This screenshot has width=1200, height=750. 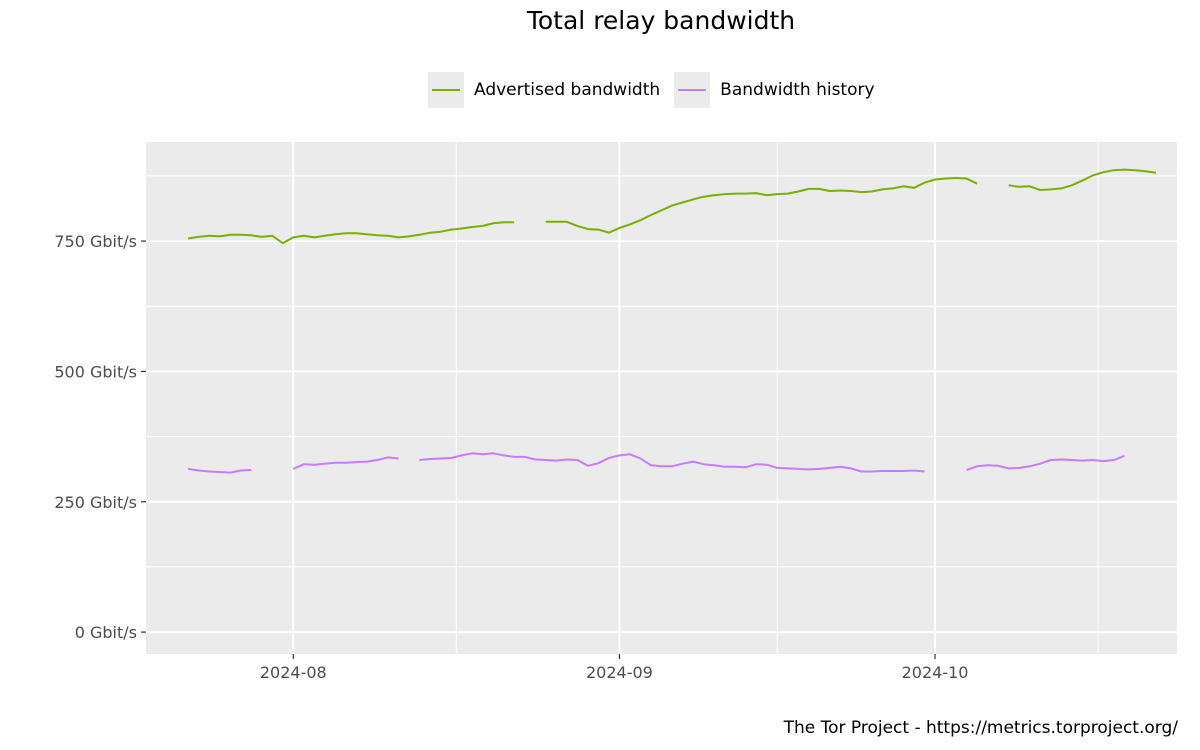 I want to click on legend-label-advertised: Advertised bandwidth, so click(x=567, y=90).